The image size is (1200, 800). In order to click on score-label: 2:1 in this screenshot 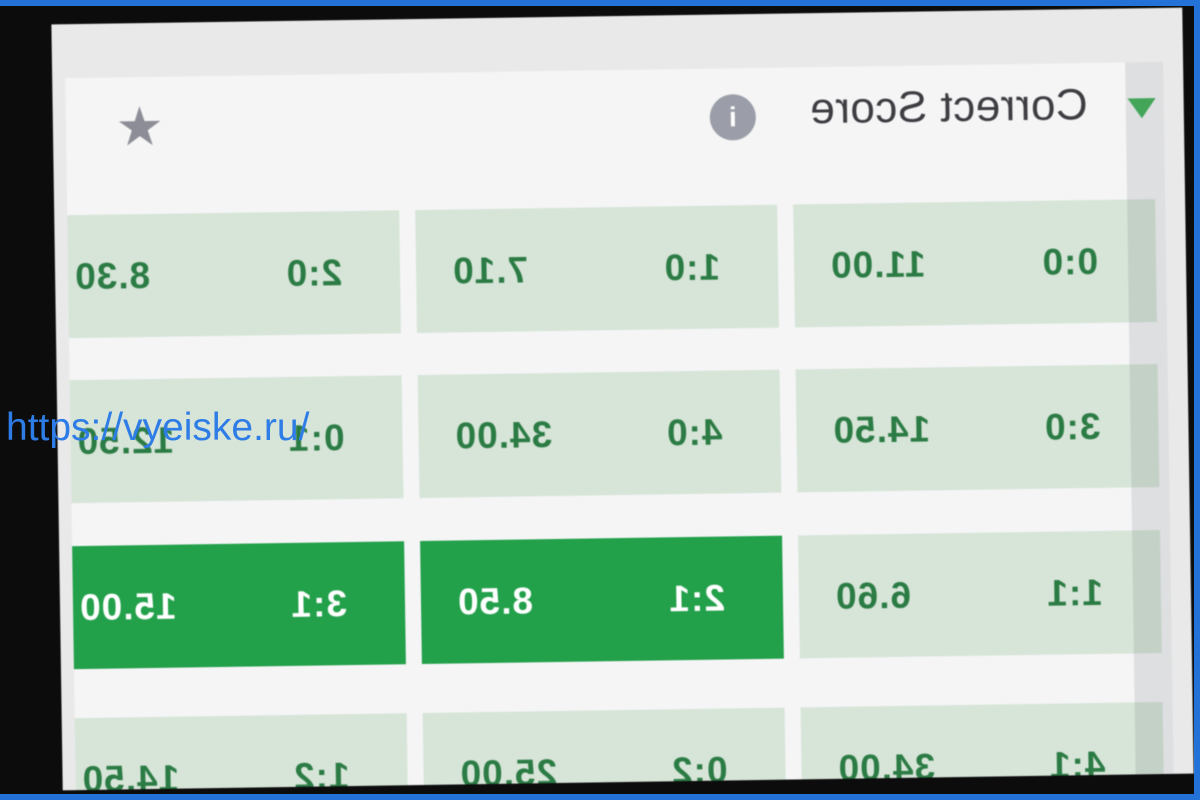, I will do `click(697, 598)`.